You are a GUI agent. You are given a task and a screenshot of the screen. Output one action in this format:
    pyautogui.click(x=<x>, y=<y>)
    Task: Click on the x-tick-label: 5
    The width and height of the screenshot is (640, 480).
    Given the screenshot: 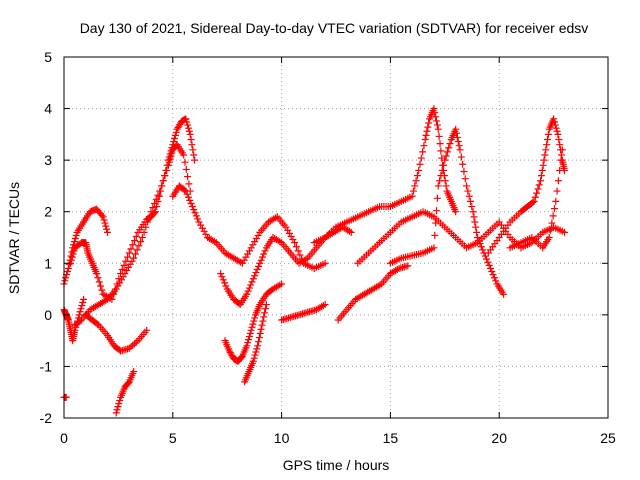 What is the action you would take?
    pyautogui.click(x=173, y=438)
    